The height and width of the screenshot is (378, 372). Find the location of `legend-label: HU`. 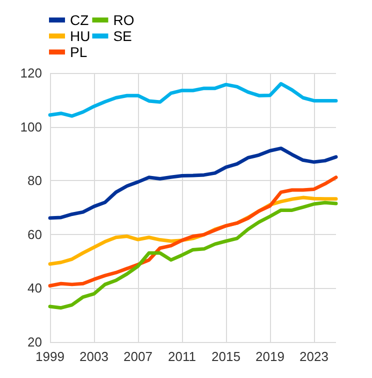

legend-label: HU is located at coordinates (80, 36).